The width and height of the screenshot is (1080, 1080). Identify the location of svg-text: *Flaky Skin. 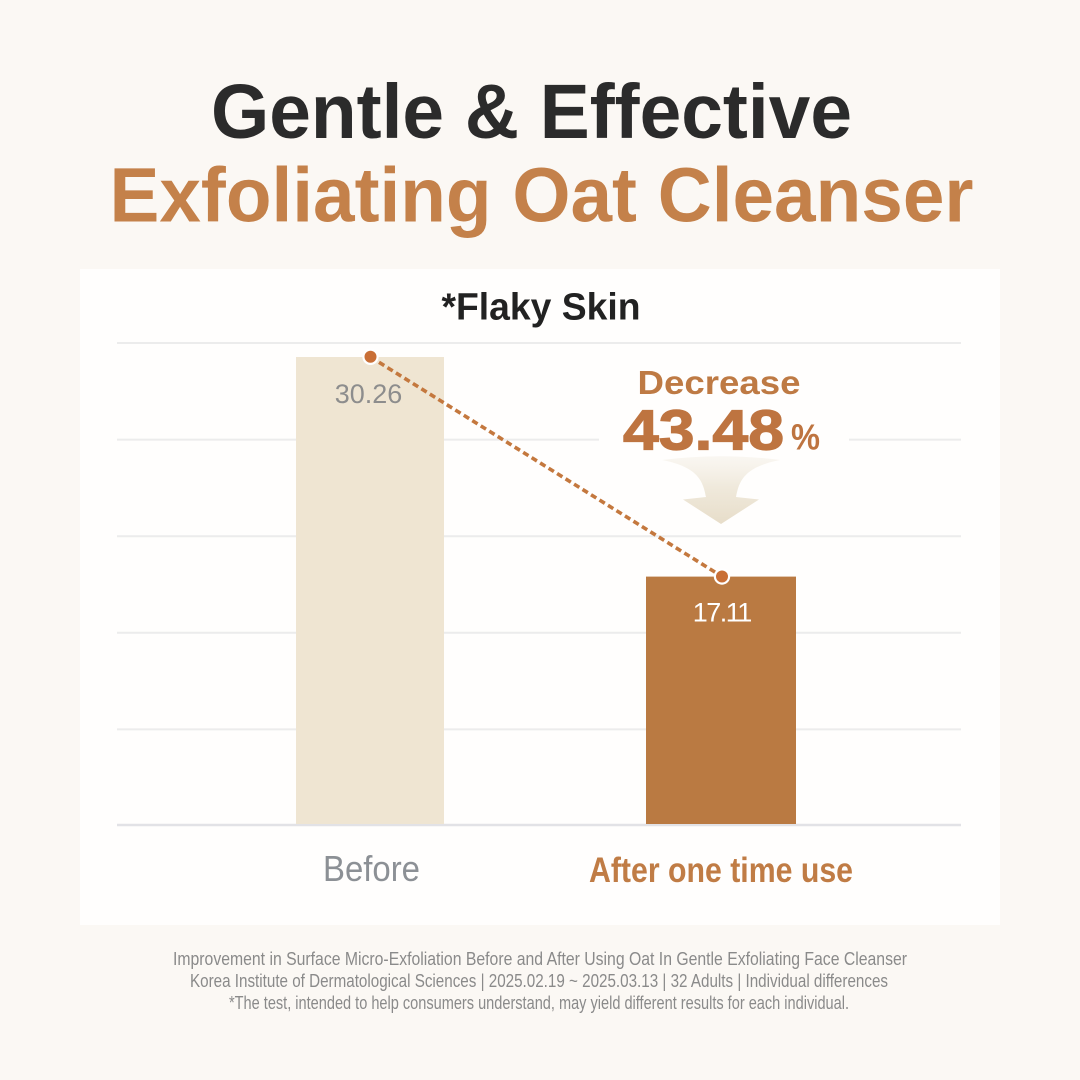
(541, 308).